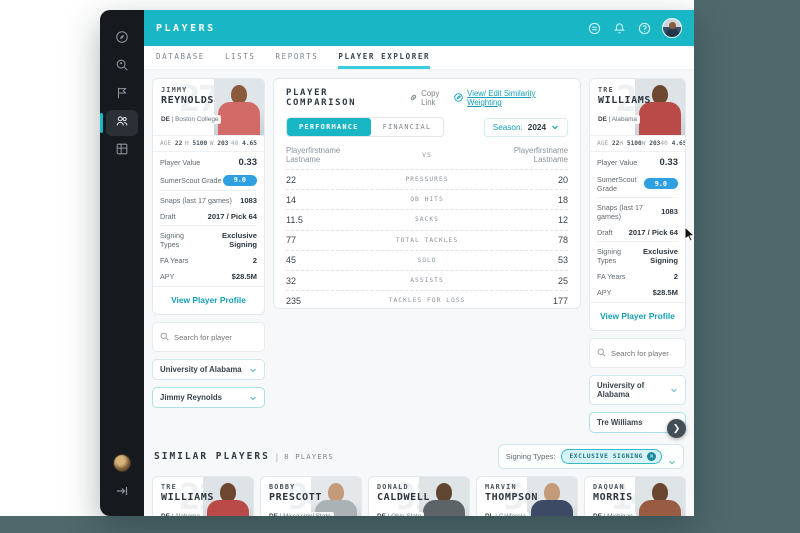  Describe the element at coordinates (427, 200) in the screenshot. I see `metric-label: QB HITS` at that location.